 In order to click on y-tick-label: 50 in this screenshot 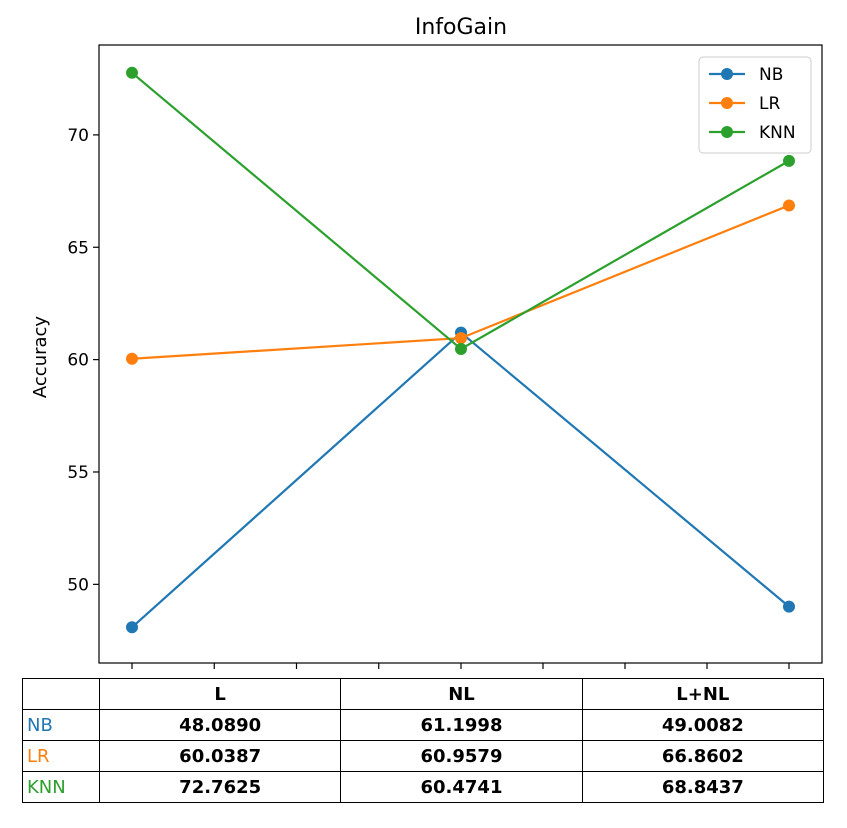, I will do `click(78, 585)`.